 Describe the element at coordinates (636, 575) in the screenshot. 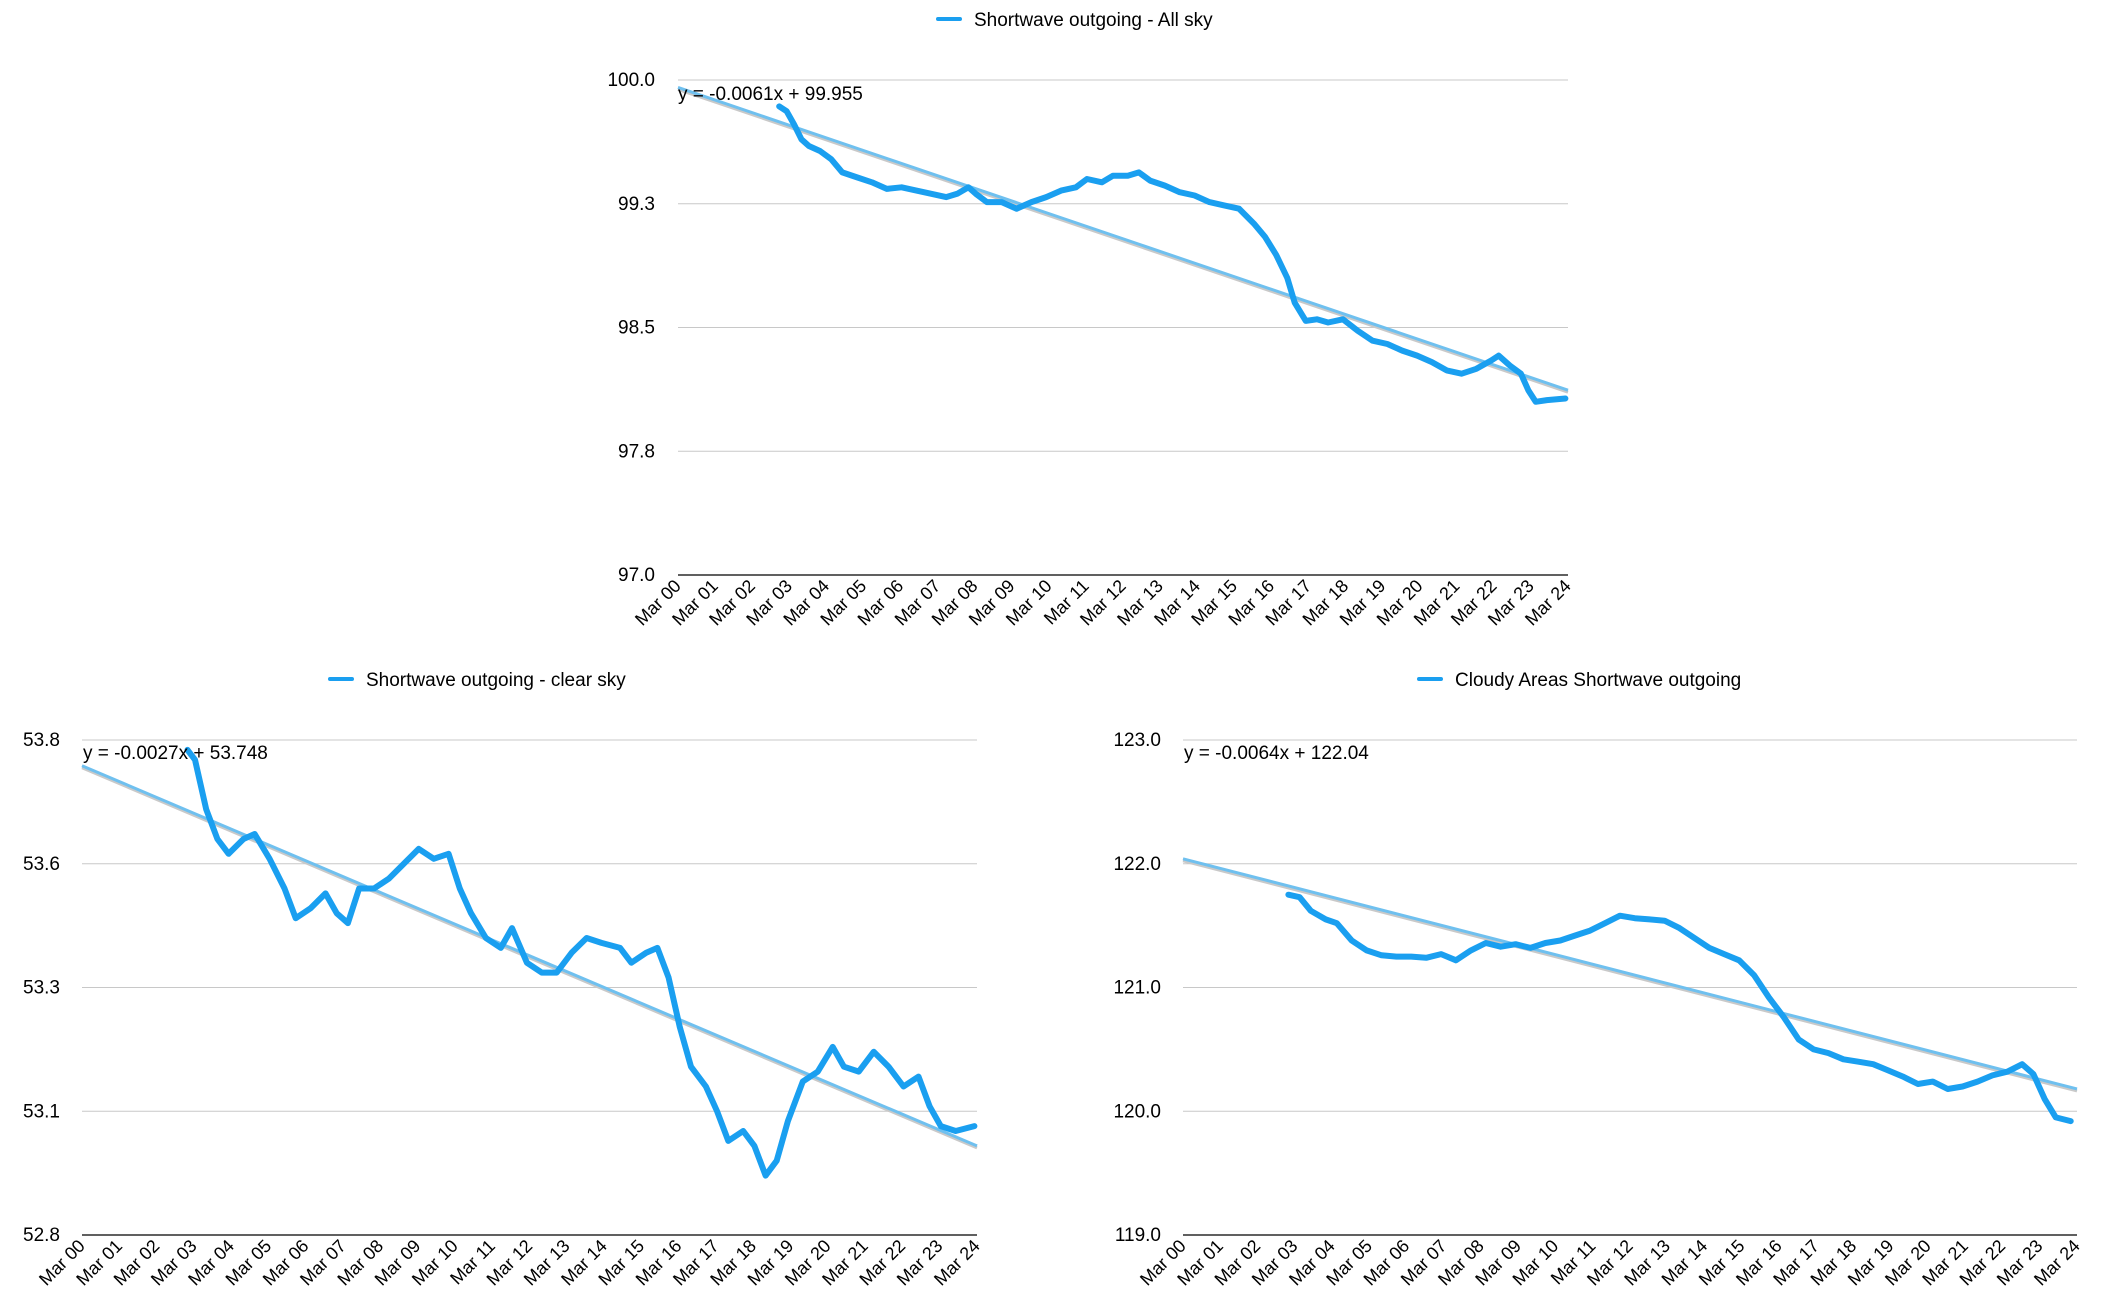

I see `y-tick-label: 97.0` at that location.